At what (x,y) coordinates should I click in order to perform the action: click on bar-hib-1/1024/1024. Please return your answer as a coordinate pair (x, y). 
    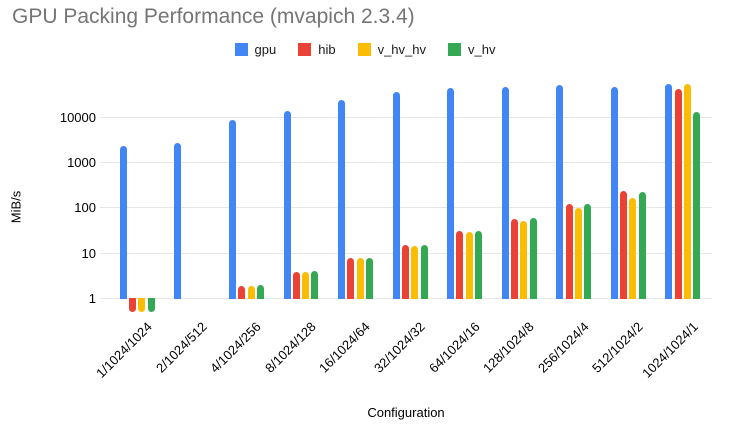
    Looking at the image, I should click on (133, 305).